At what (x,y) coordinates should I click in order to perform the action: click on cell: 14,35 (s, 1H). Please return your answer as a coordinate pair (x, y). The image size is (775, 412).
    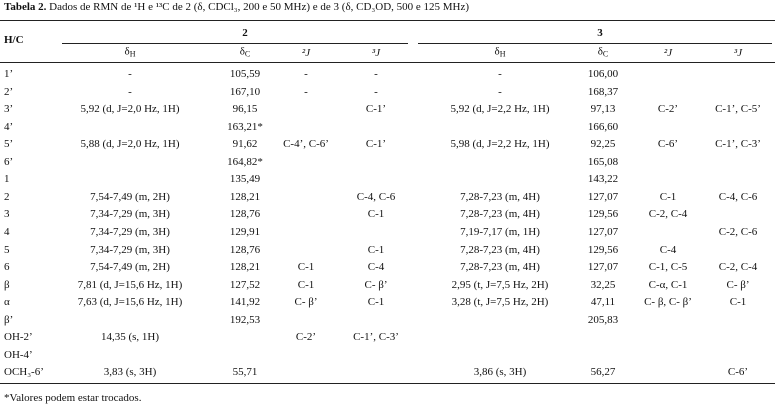
    Looking at the image, I should click on (130, 337).